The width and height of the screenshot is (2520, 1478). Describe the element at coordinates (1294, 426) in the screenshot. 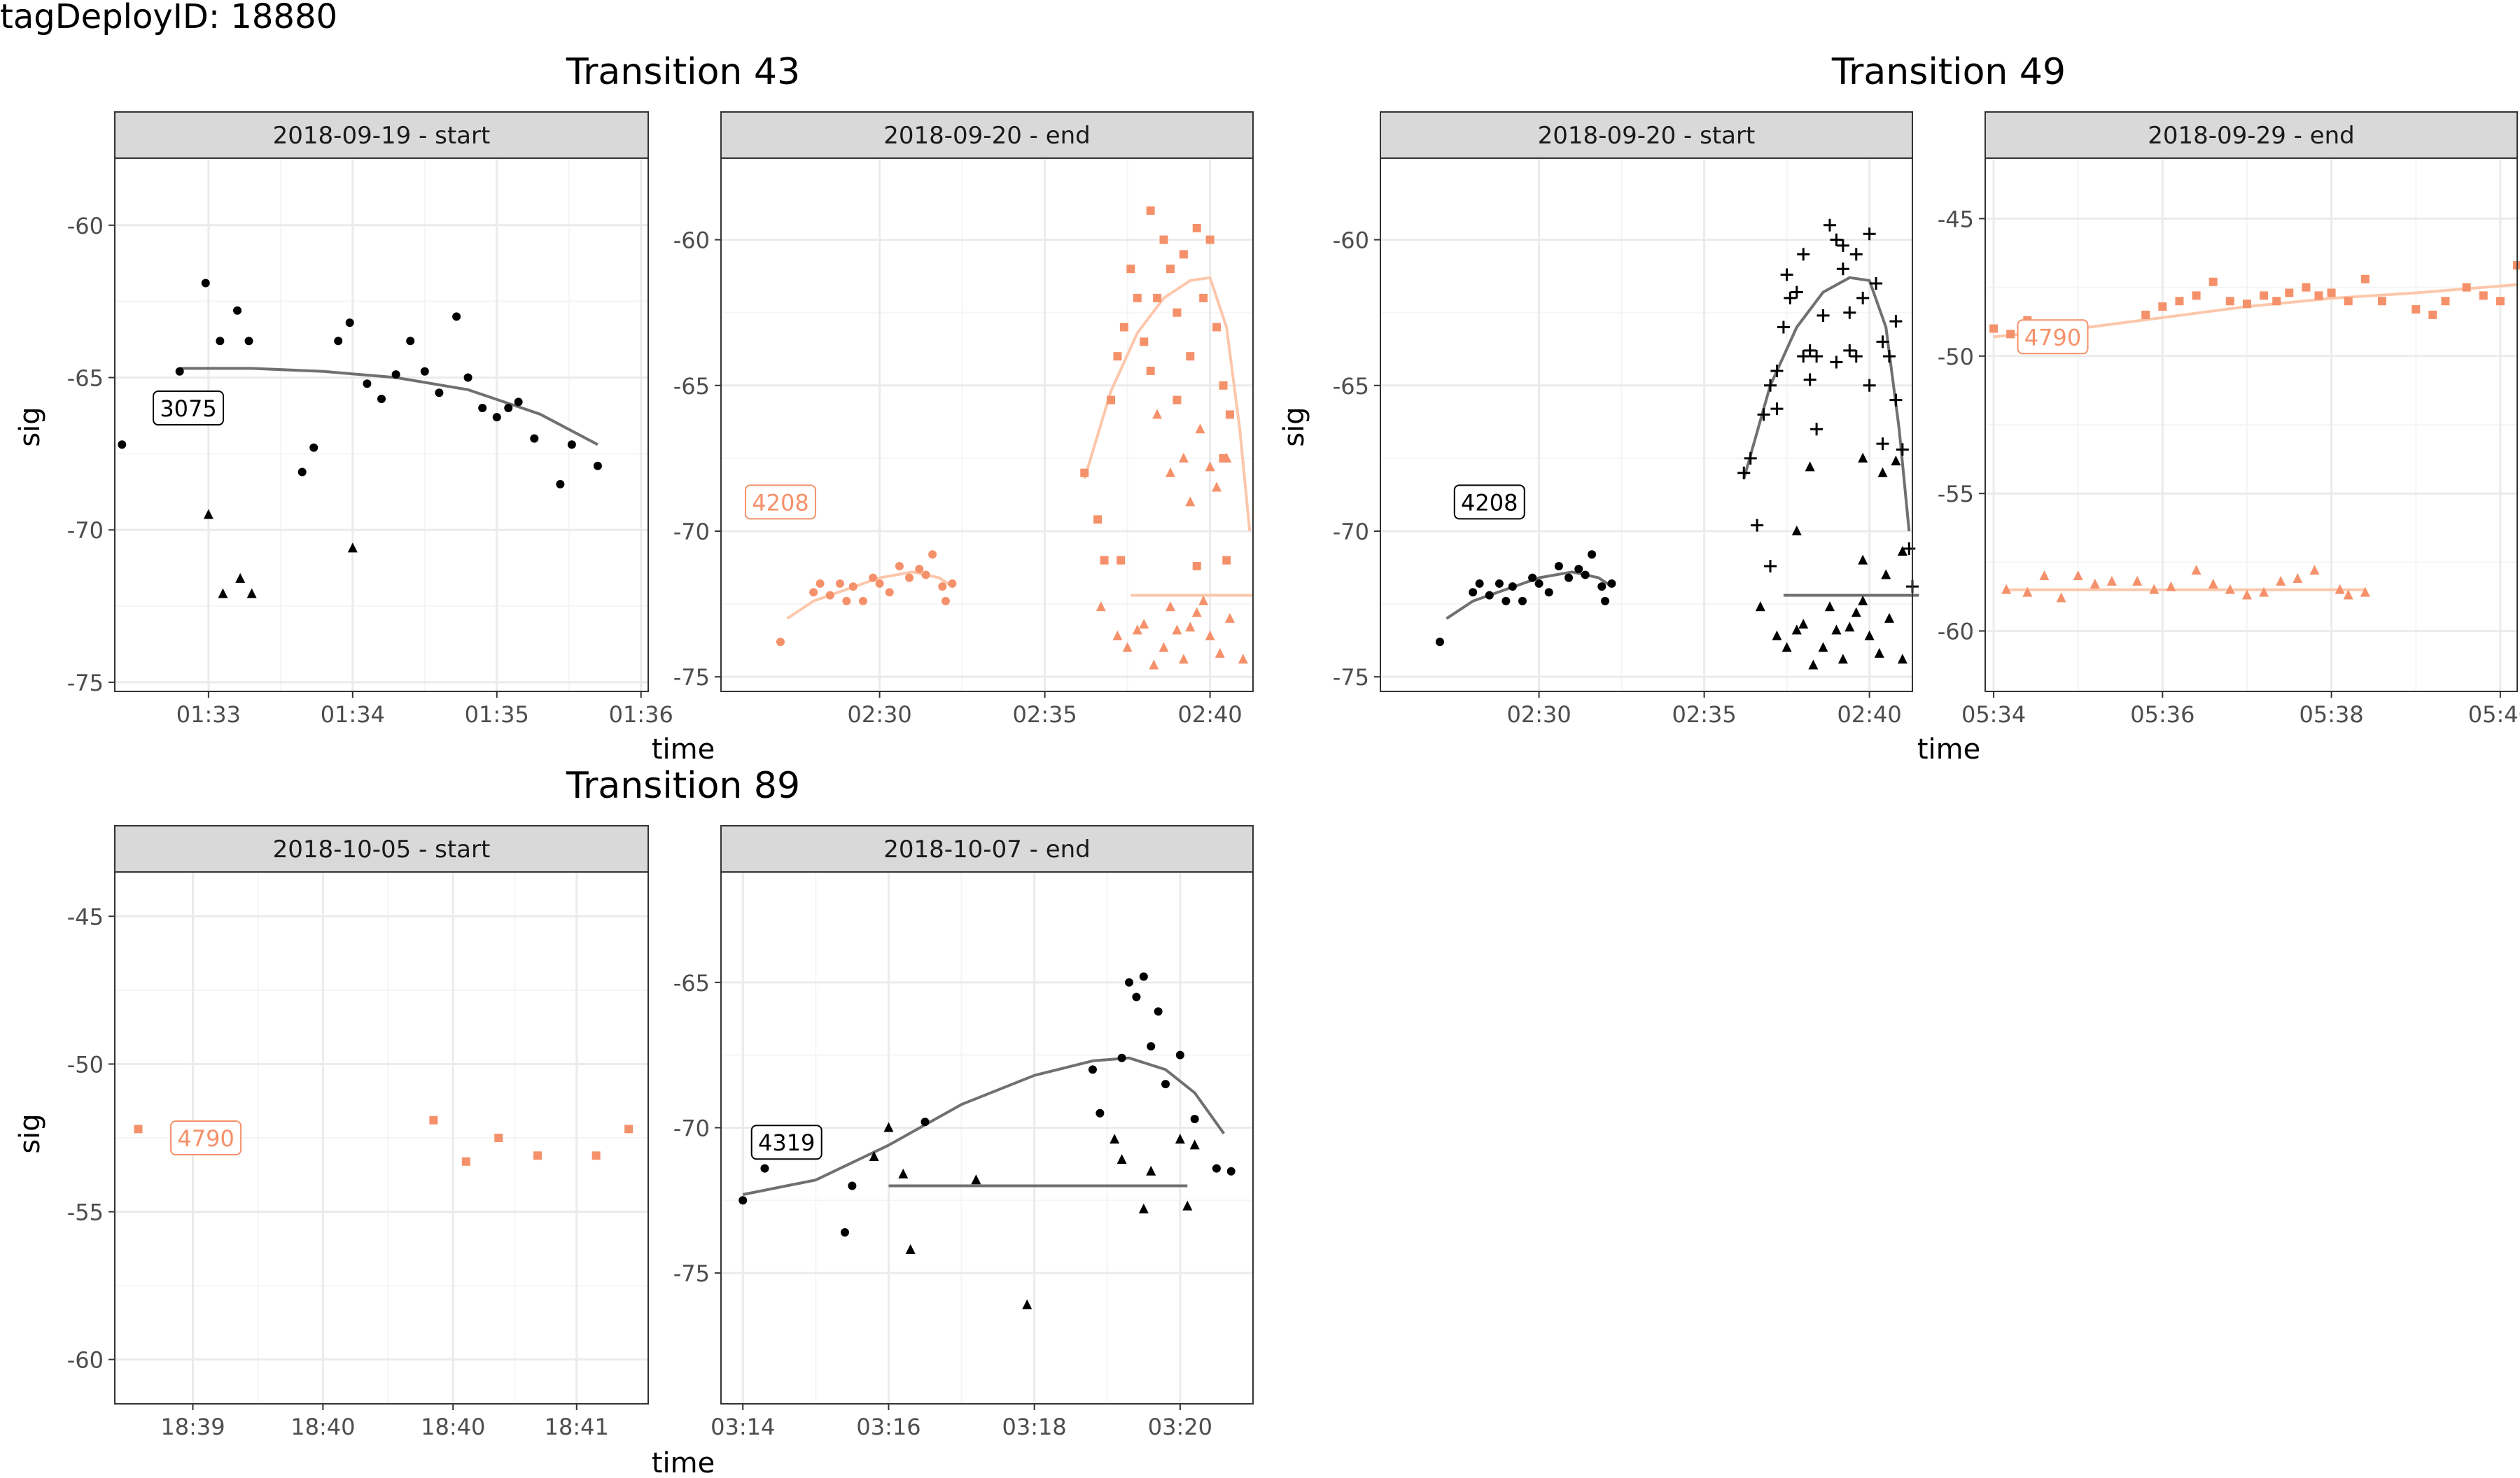

I see `y-axis-label: sig` at that location.